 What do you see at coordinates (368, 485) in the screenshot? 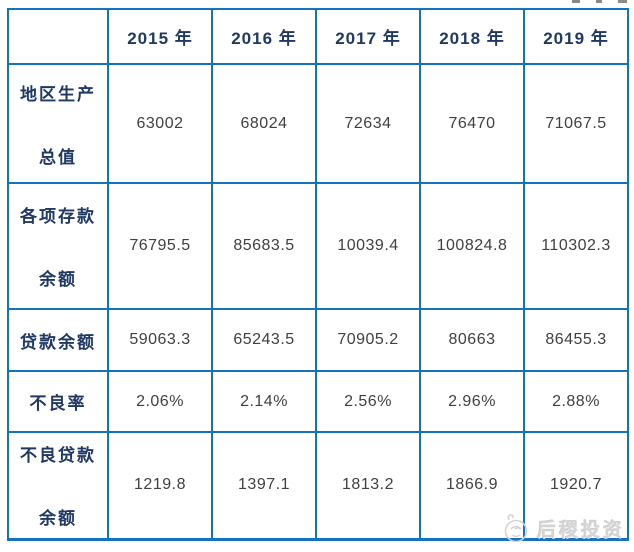
I see `value-cell: 1813.2` at bounding box center [368, 485].